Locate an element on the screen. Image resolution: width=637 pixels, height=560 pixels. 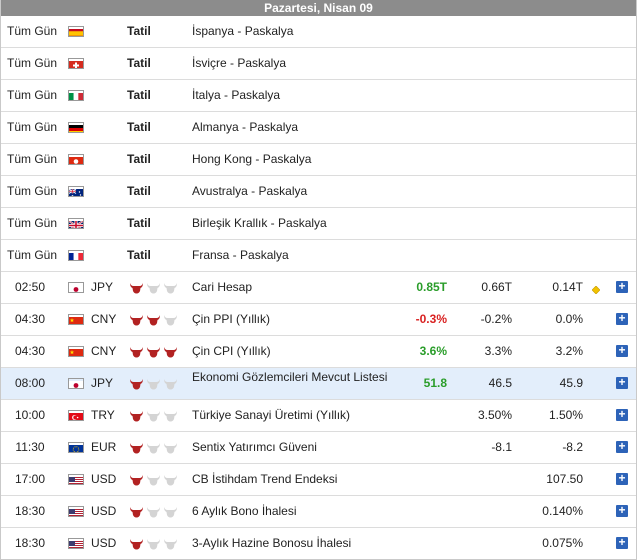
time-cell: 08:00 is located at coordinates (30, 383).